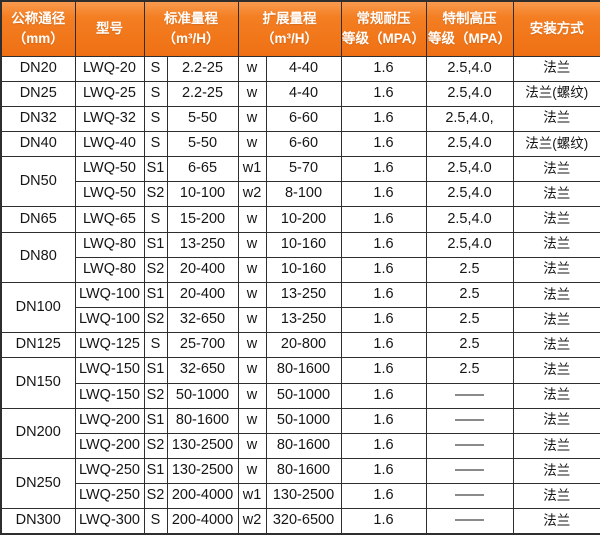 The height and width of the screenshot is (535, 600). What do you see at coordinates (556, 144) in the screenshot?
I see `cell-install: 法兰(螺纹)` at bounding box center [556, 144].